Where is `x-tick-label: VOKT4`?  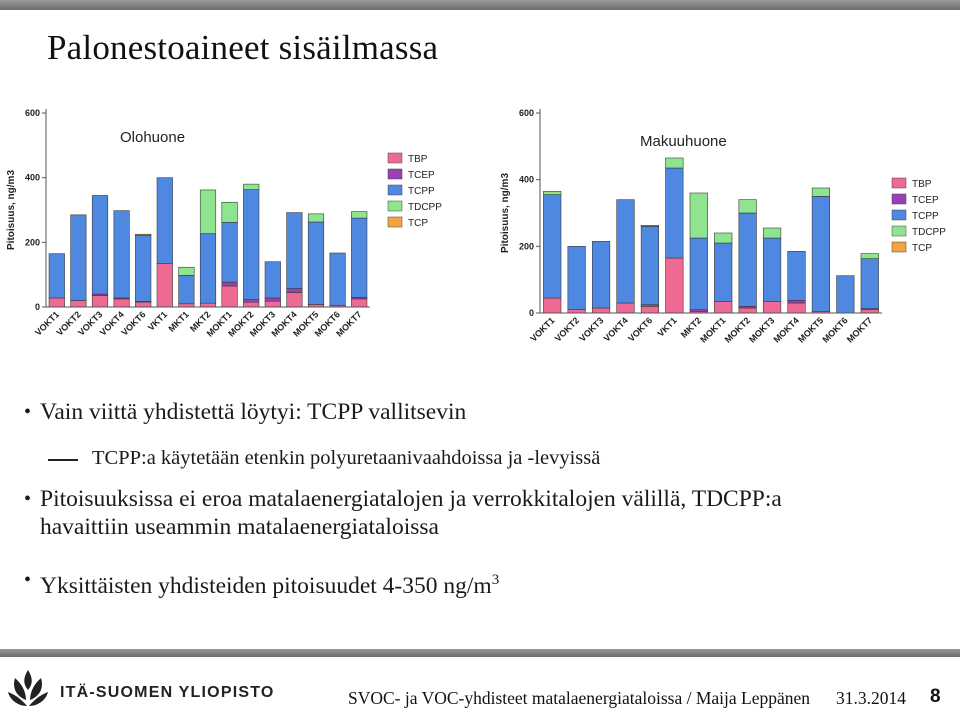 x-tick-label: VOKT4 is located at coordinates (616, 329).